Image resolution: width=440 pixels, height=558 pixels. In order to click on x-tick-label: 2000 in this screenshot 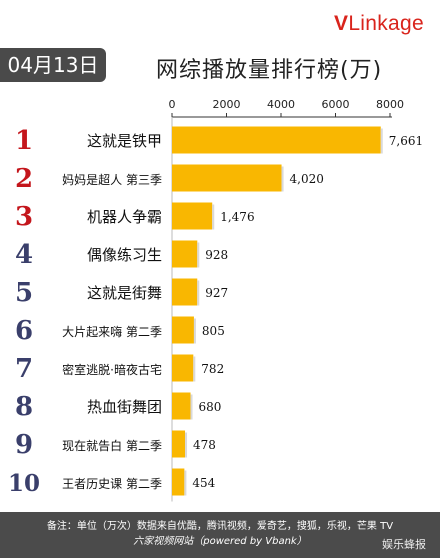, I will do `click(227, 104)`.